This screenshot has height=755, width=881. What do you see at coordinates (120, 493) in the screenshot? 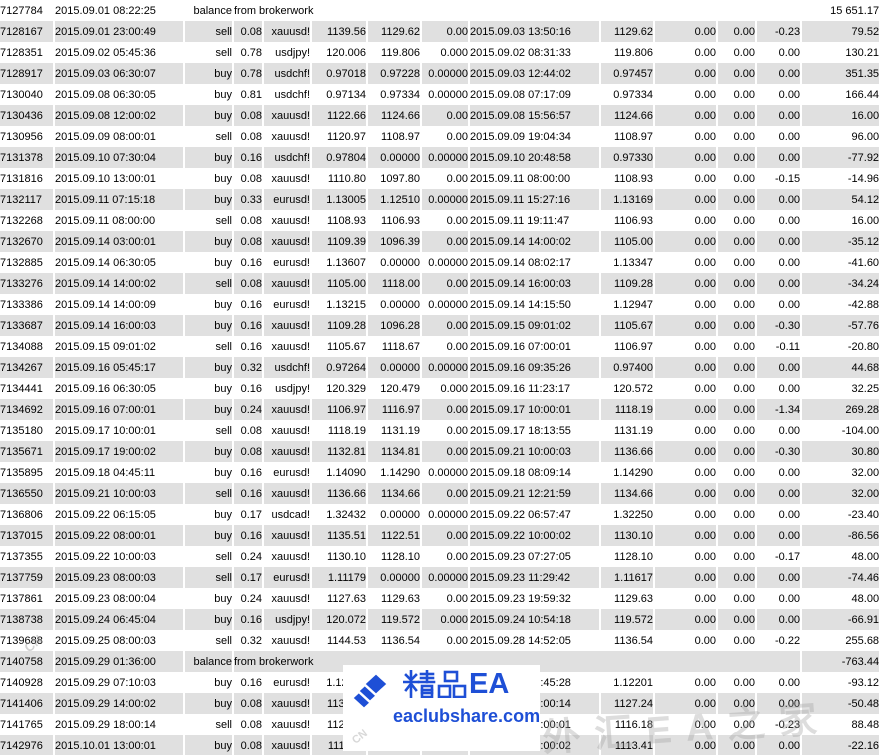
I see `cell-open-time: 2015.09.21 10:00:03` at bounding box center [120, 493].